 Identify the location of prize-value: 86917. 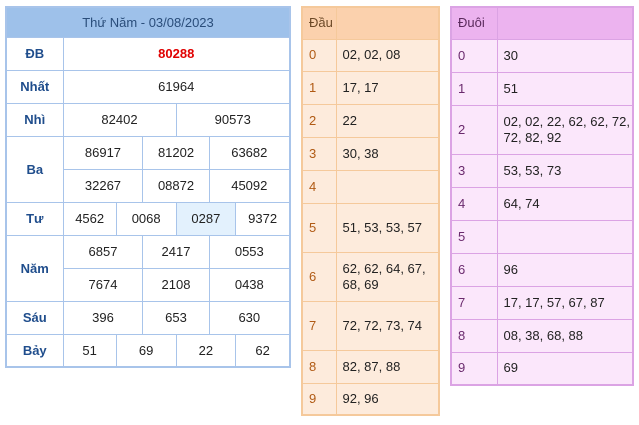
(103, 152).